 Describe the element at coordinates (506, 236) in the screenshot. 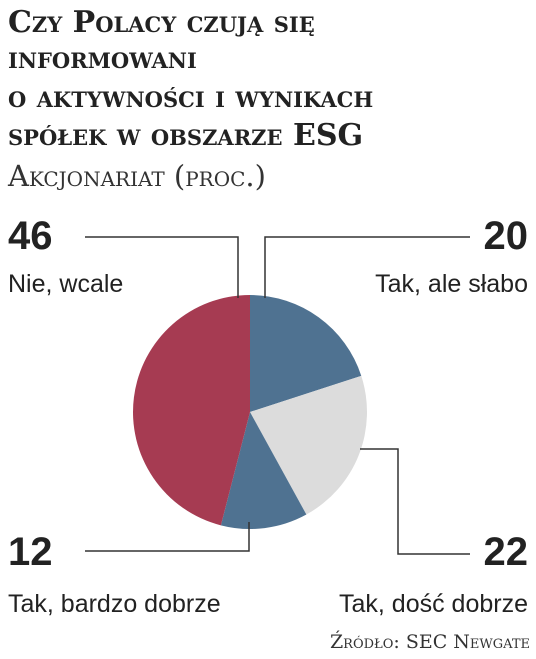

I see `value-label: 20` at that location.